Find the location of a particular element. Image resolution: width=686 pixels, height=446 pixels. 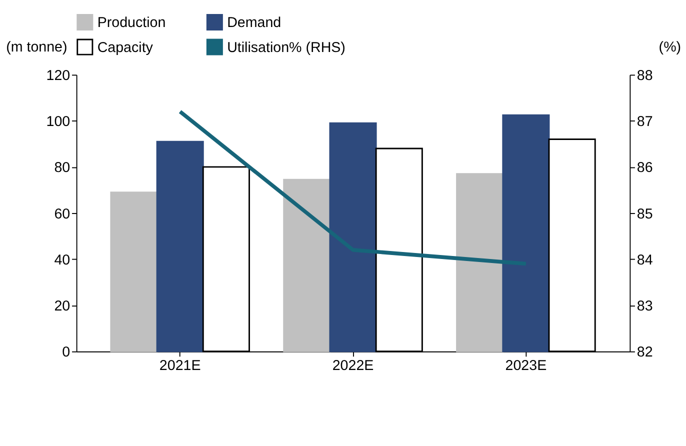

legend-label: Utilisation% (RHS) is located at coordinates (286, 48).